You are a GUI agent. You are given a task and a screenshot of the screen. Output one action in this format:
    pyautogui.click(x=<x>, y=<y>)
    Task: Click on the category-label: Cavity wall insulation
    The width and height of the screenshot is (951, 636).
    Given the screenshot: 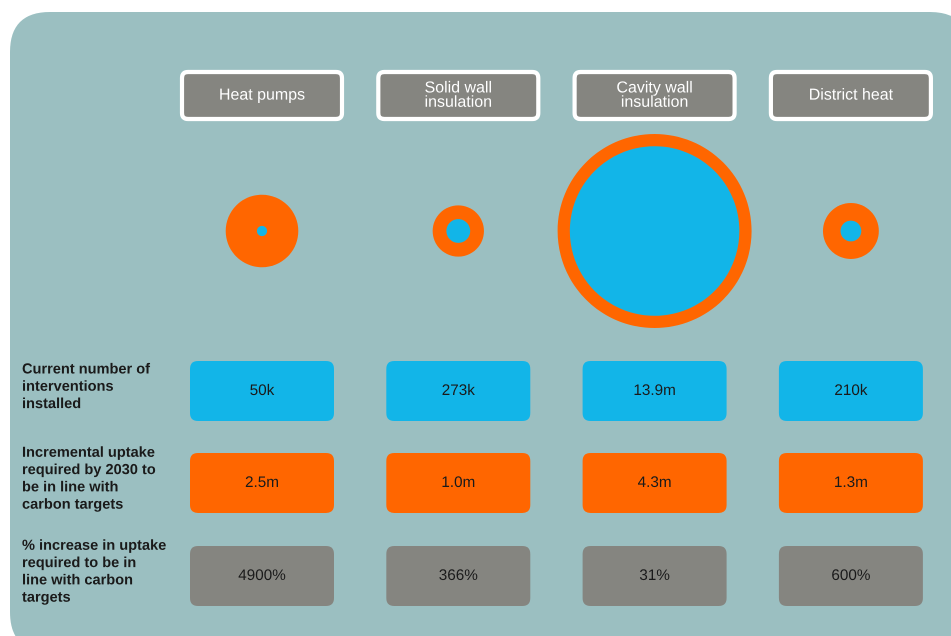 What is the action you would take?
    pyautogui.click(x=654, y=93)
    